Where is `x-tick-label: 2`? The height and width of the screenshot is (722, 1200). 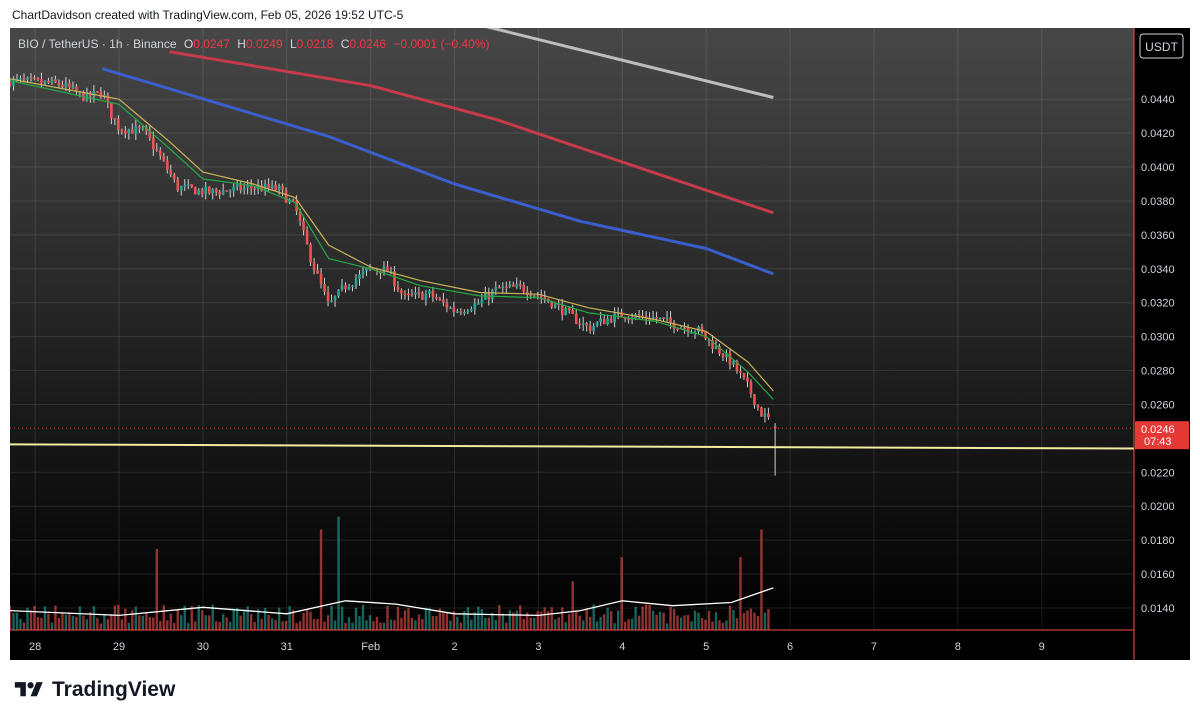
x-tick-label: 2 is located at coordinates (455, 647).